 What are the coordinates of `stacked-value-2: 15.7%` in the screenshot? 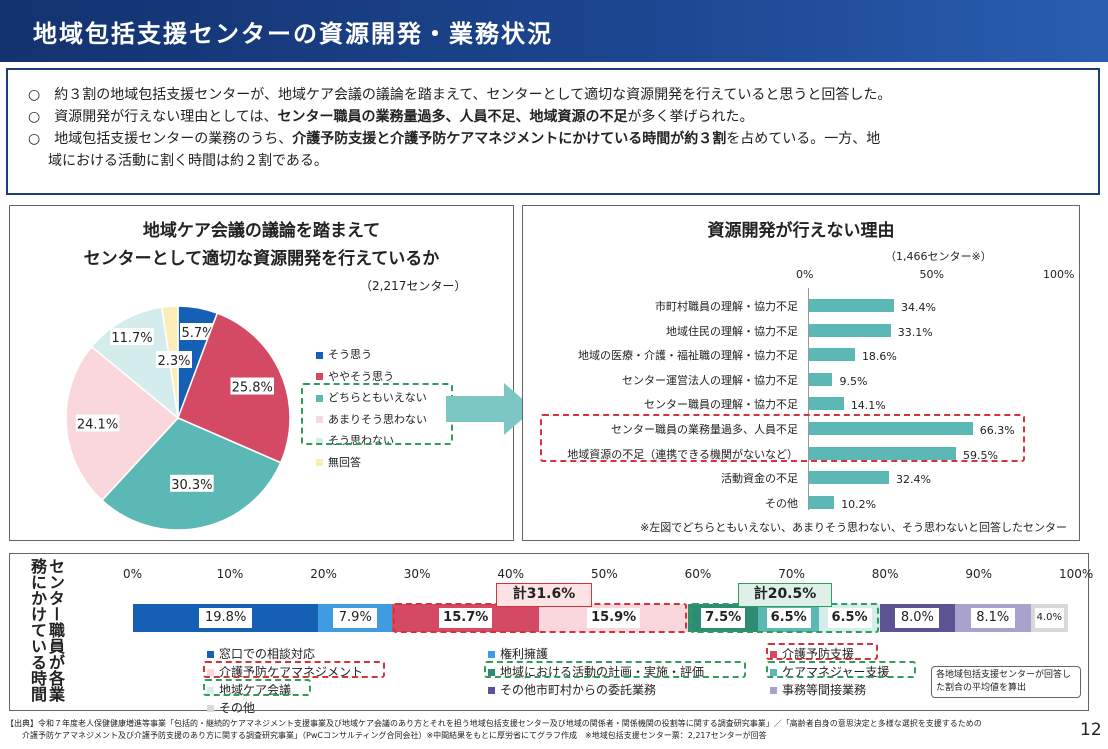 It's located at (466, 618).